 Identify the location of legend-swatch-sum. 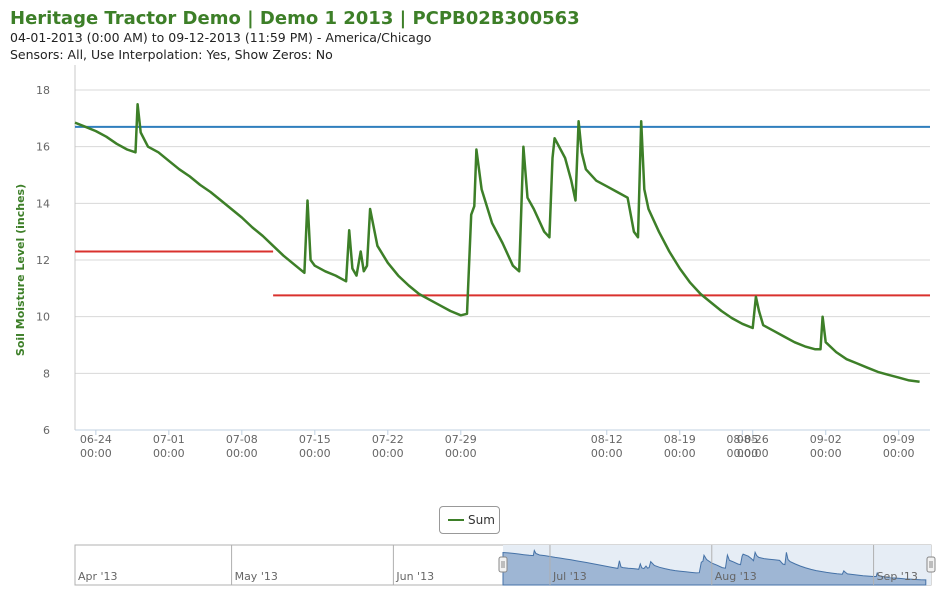
(456, 520).